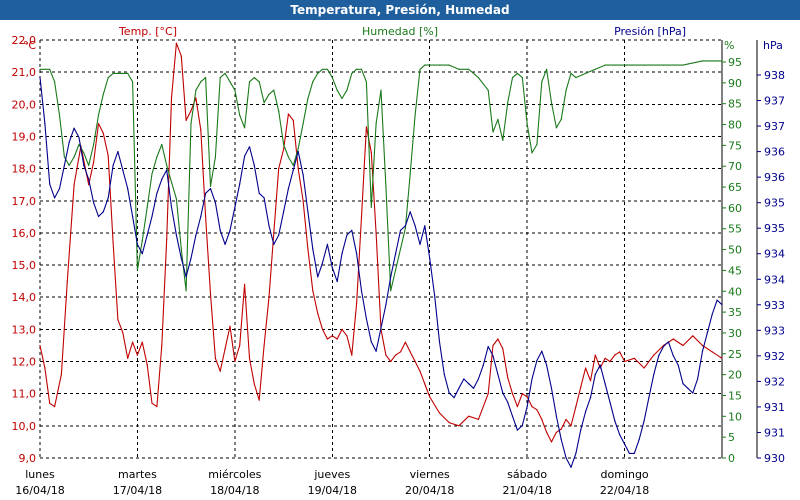  What do you see at coordinates (774, 177) in the screenshot?
I see `pressure-tick-label: 936` at bounding box center [774, 177].